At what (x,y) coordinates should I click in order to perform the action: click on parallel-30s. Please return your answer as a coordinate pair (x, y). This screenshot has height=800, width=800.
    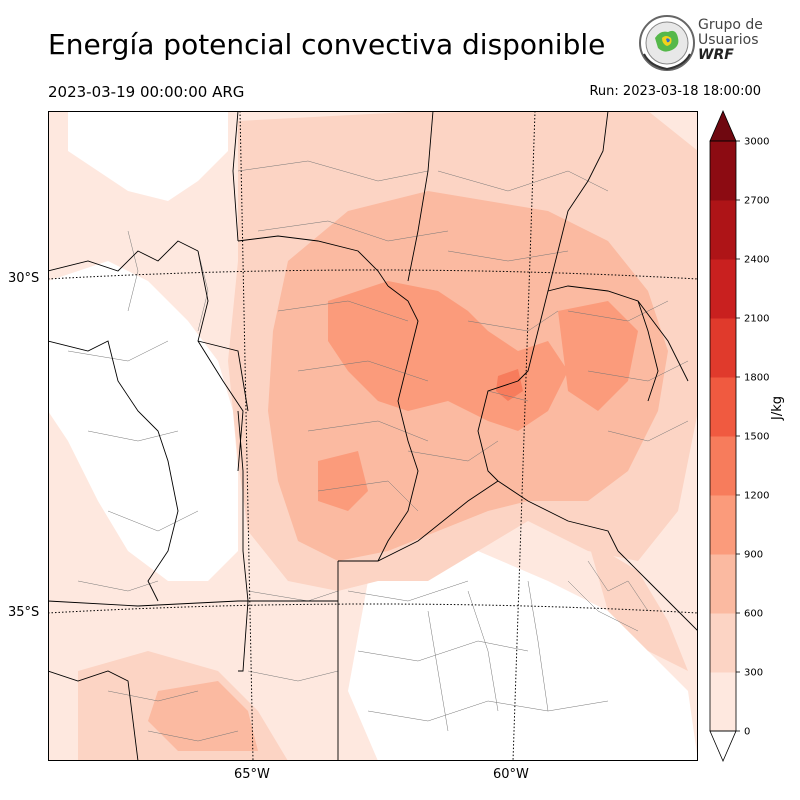
    Looking at the image, I should click on (373, 274).